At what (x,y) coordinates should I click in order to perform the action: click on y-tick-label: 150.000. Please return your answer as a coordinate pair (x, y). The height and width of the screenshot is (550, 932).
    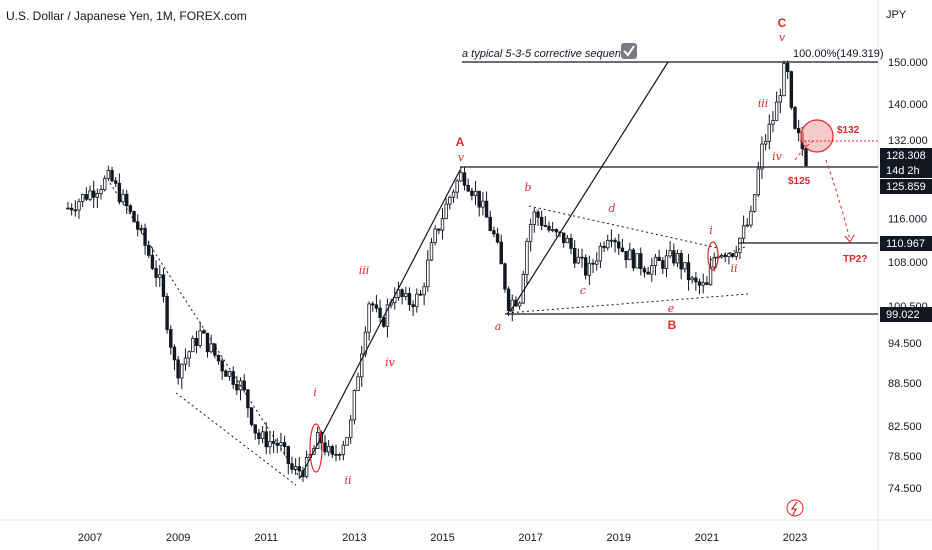
    Looking at the image, I should click on (908, 63).